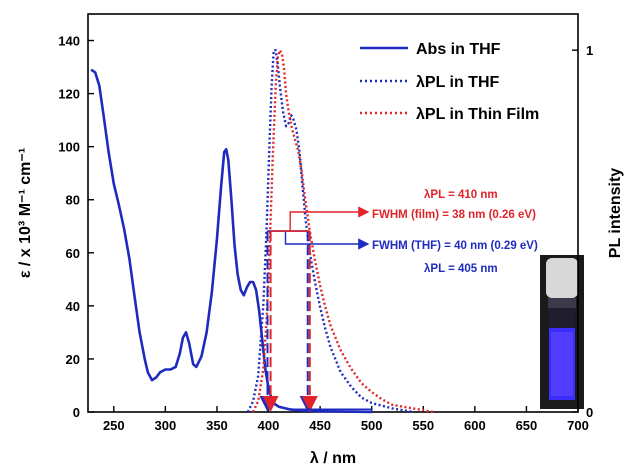  Describe the element at coordinates (69, 94) in the screenshot. I see `y-tick-label: 120` at that location.